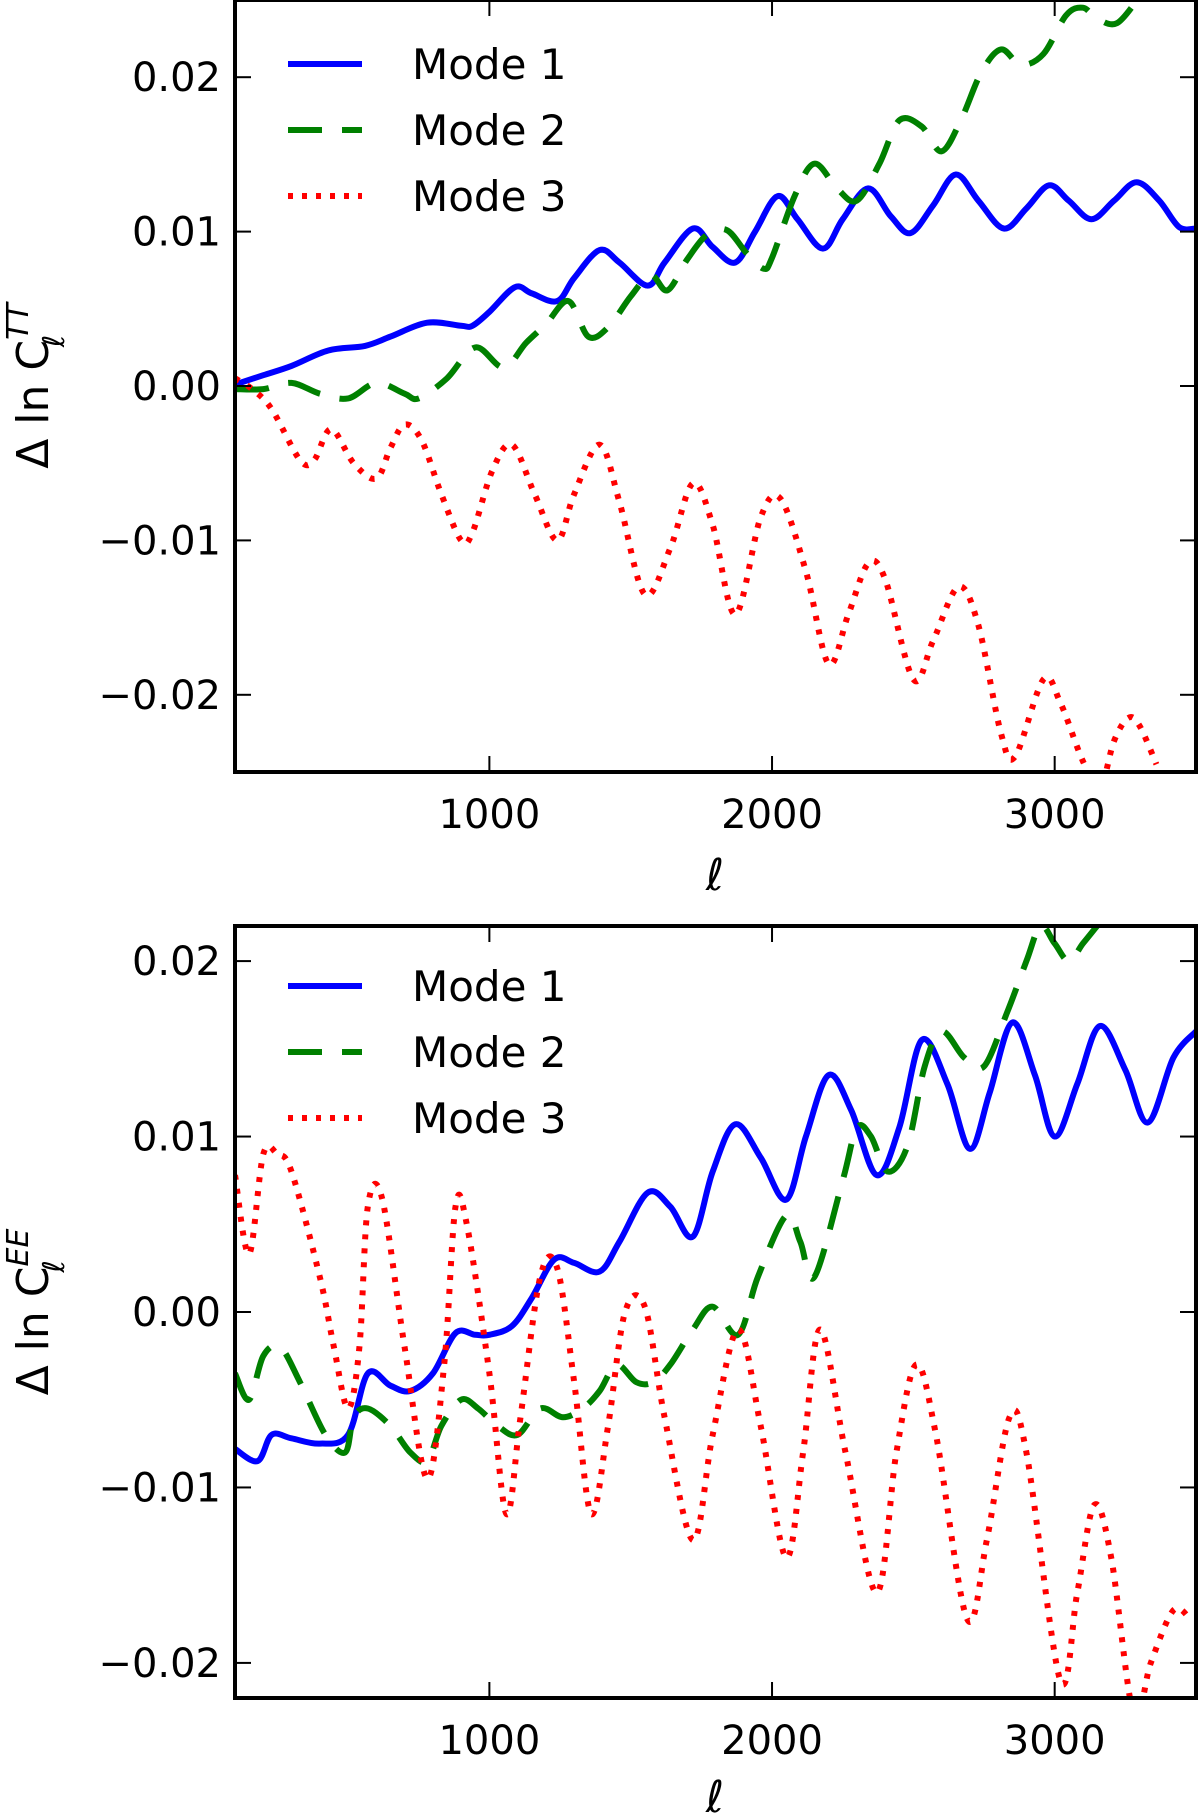 This screenshot has width=1200, height=1815. What do you see at coordinates (772, 1741) in the screenshot?
I see `x-tick-label-bottom-1: 2000` at bounding box center [772, 1741].